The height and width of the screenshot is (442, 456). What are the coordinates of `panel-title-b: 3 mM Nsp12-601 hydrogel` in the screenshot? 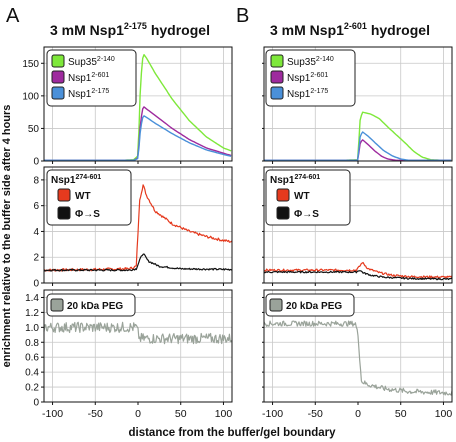 It's located at (350, 29).